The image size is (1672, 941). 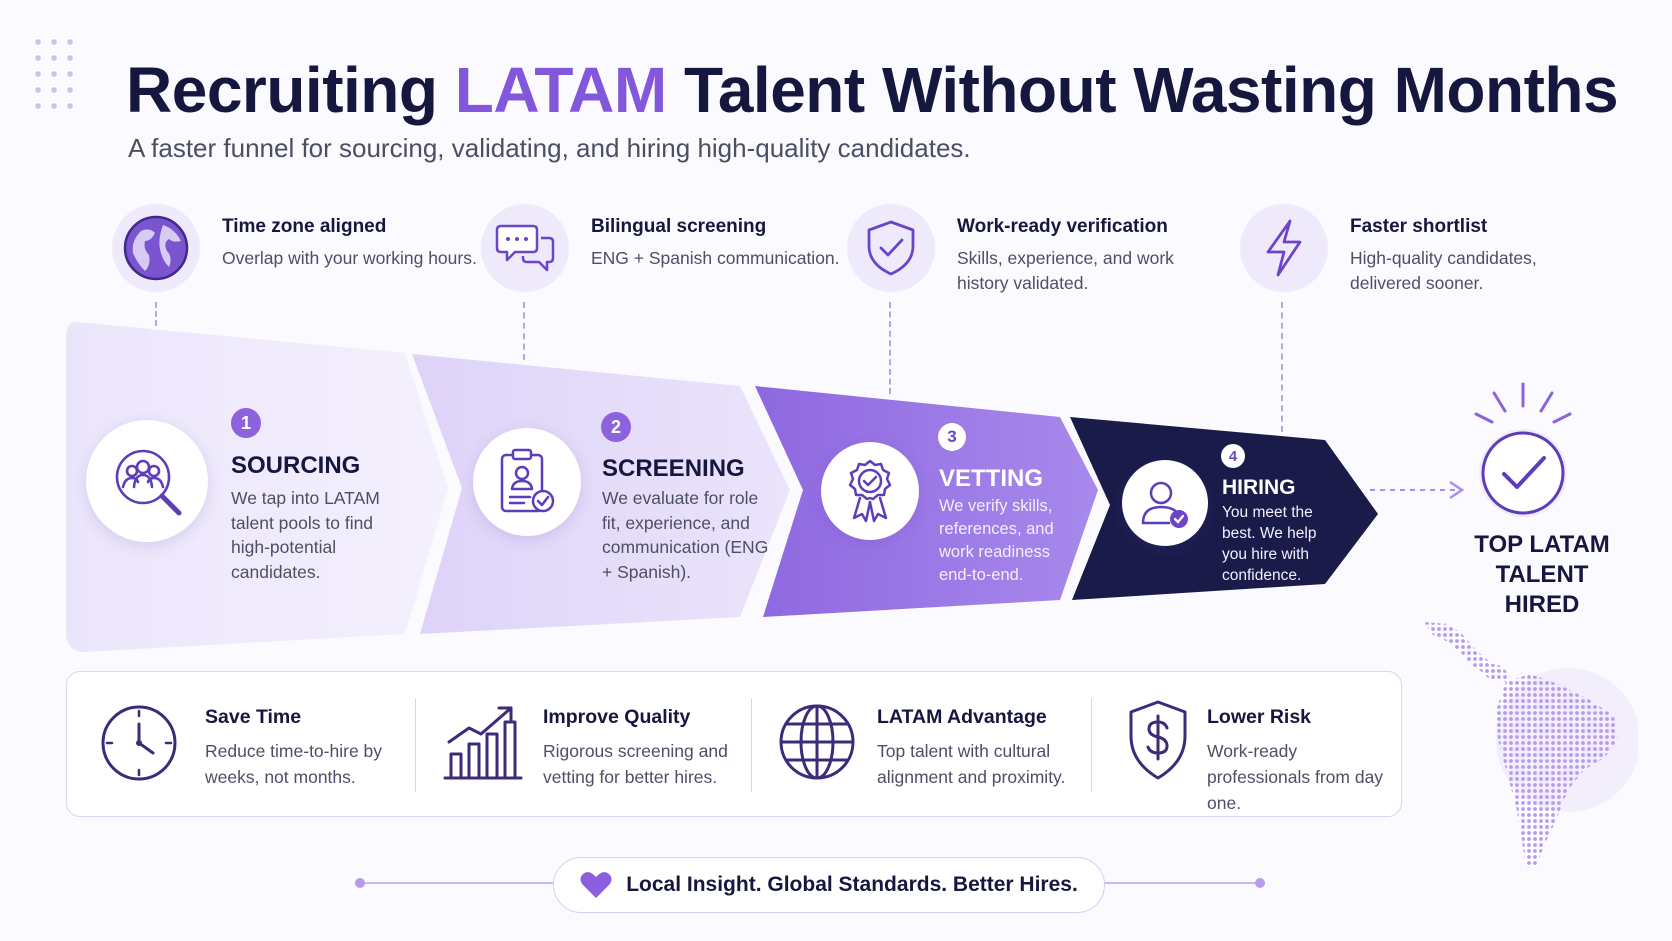 I want to click on chat-bubbles-icon, so click(x=525, y=248).